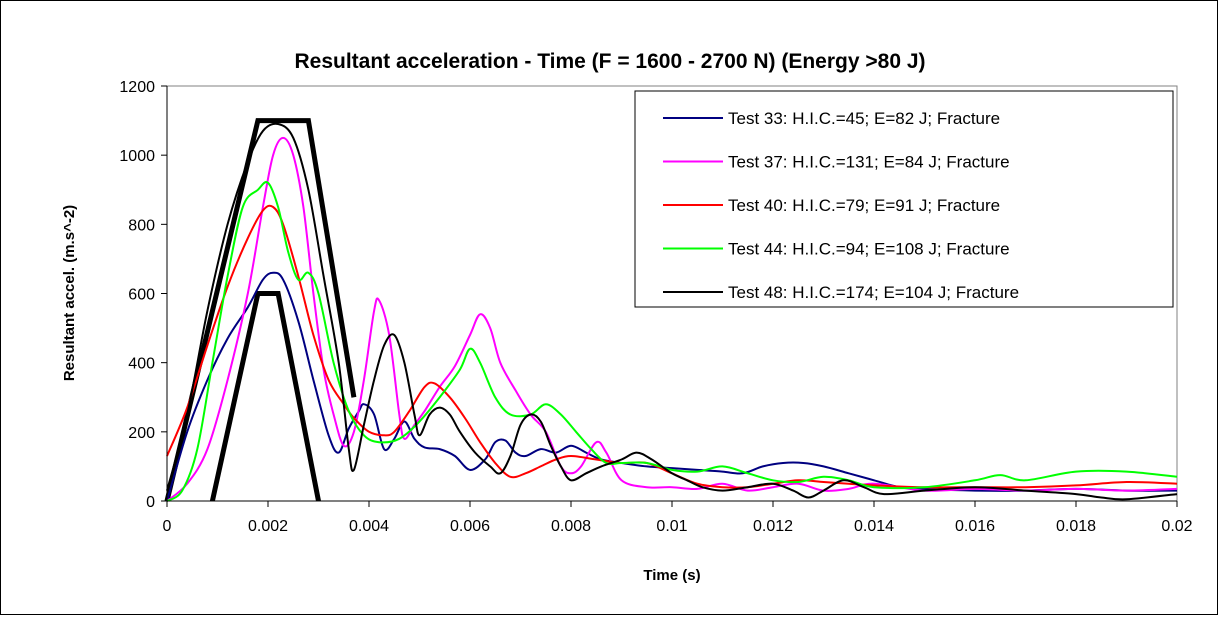  Describe the element at coordinates (141, 364) in the screenshot. I see `y-tick-label: 400` at that location.